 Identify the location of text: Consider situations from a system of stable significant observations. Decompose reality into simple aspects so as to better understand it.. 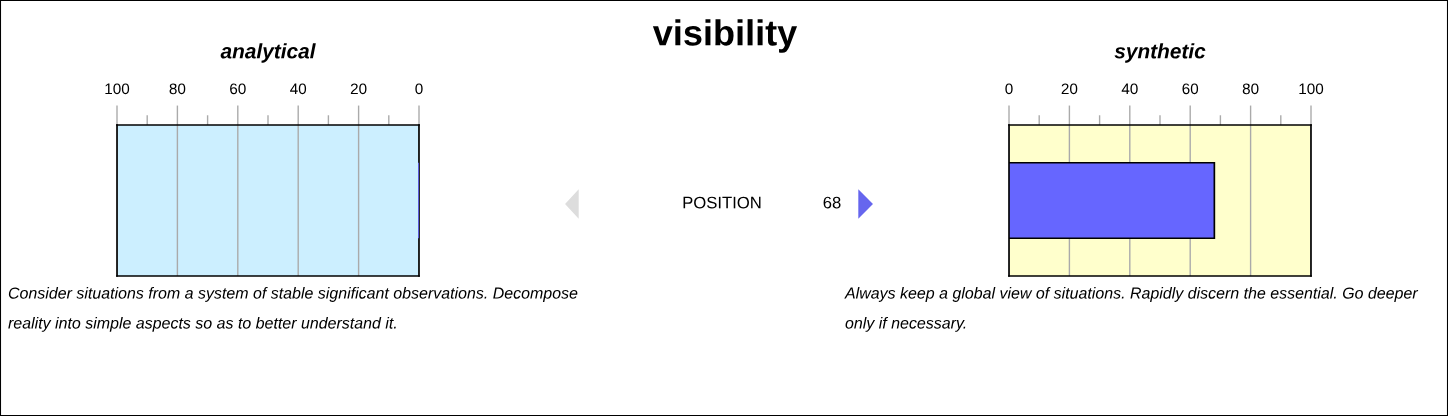
(293, 309).